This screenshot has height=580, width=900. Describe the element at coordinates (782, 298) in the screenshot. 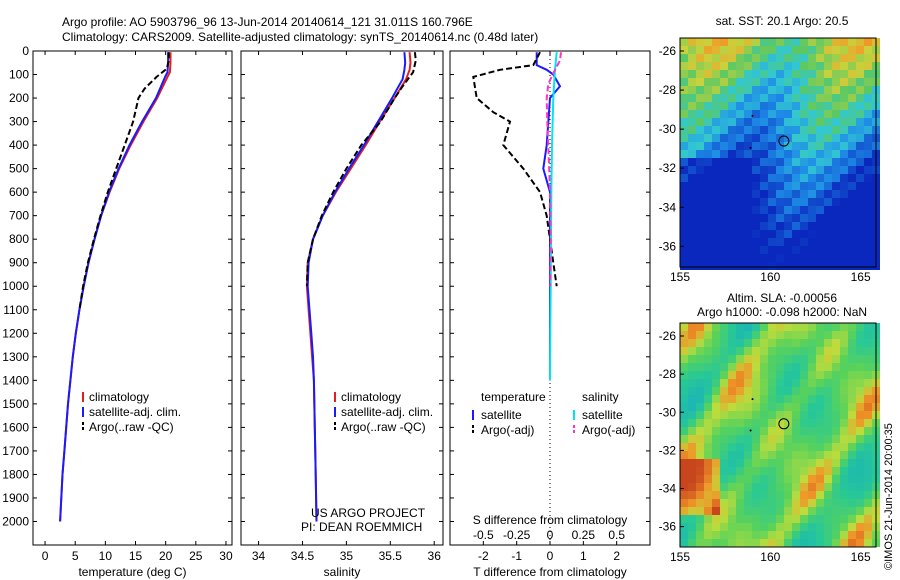

I see `sla-title-1: Altim. SLA: -0.00056` at that location.